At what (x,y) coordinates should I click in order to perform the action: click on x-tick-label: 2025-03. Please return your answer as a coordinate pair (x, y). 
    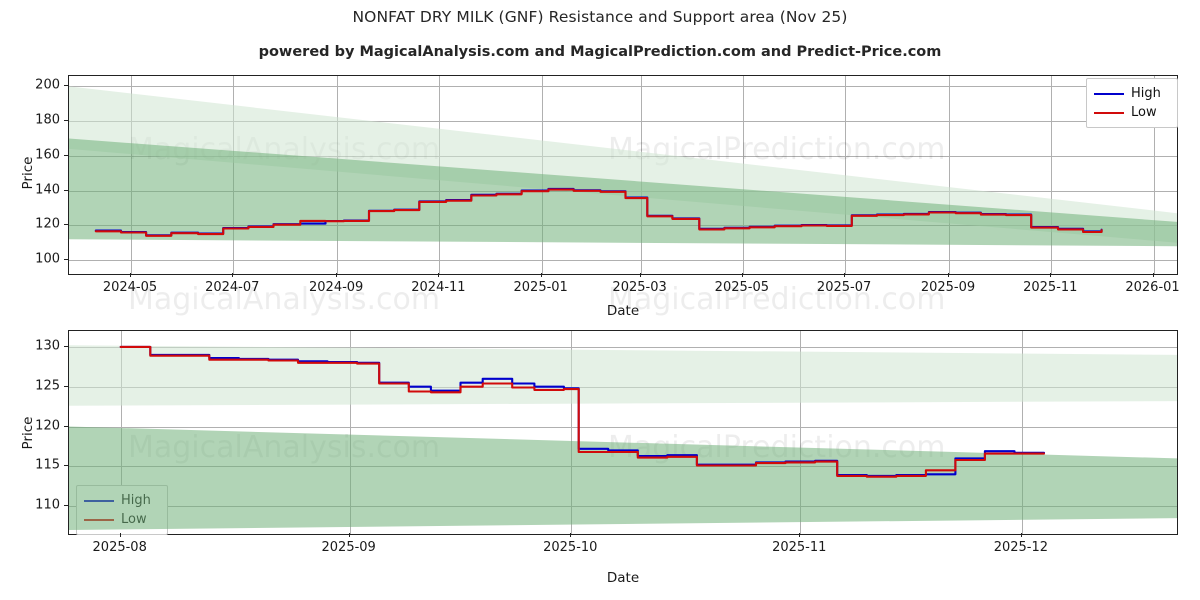
    Looking at the image, I should click on (639, 287).